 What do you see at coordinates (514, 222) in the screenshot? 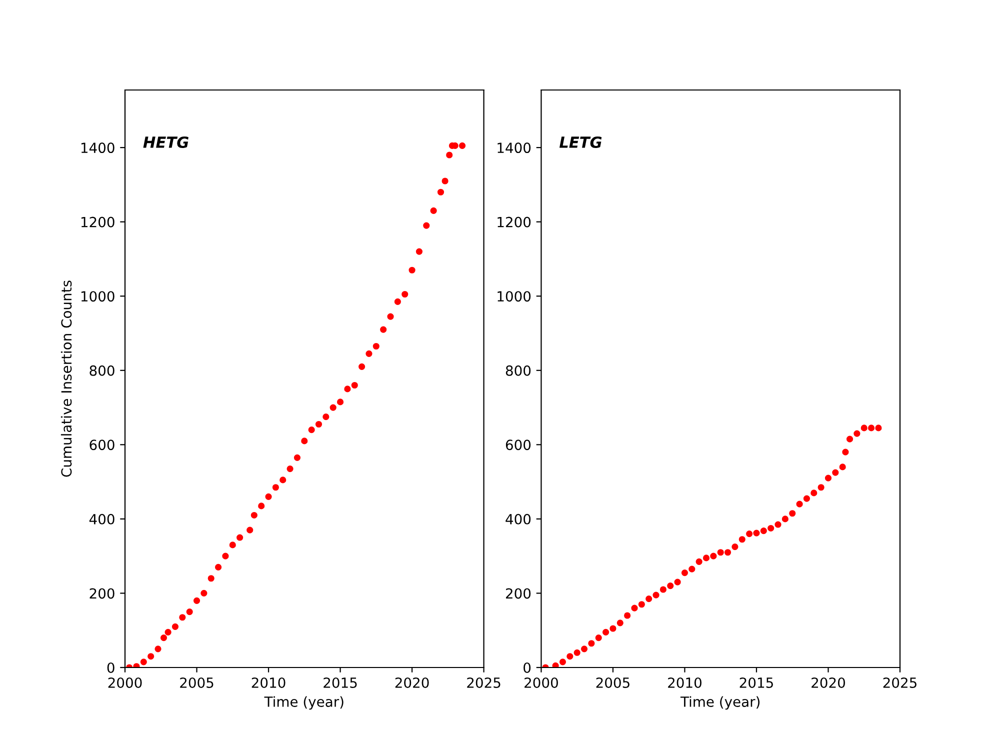
I see `y-tick-label: 1200` at bounding box center [514, 222].